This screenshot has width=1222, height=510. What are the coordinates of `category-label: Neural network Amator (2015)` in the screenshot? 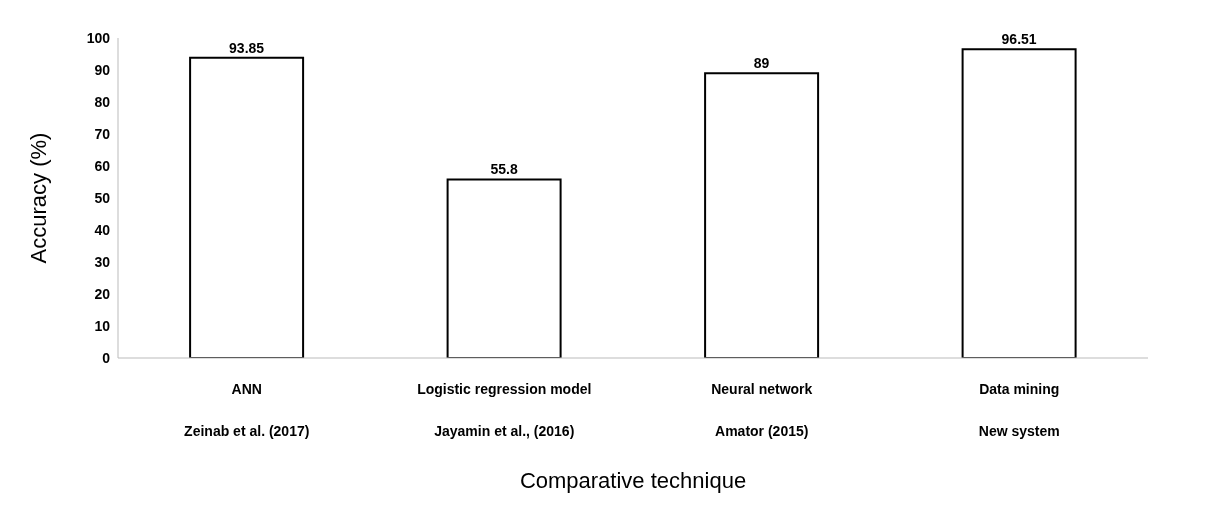 It's located at (762, 410).